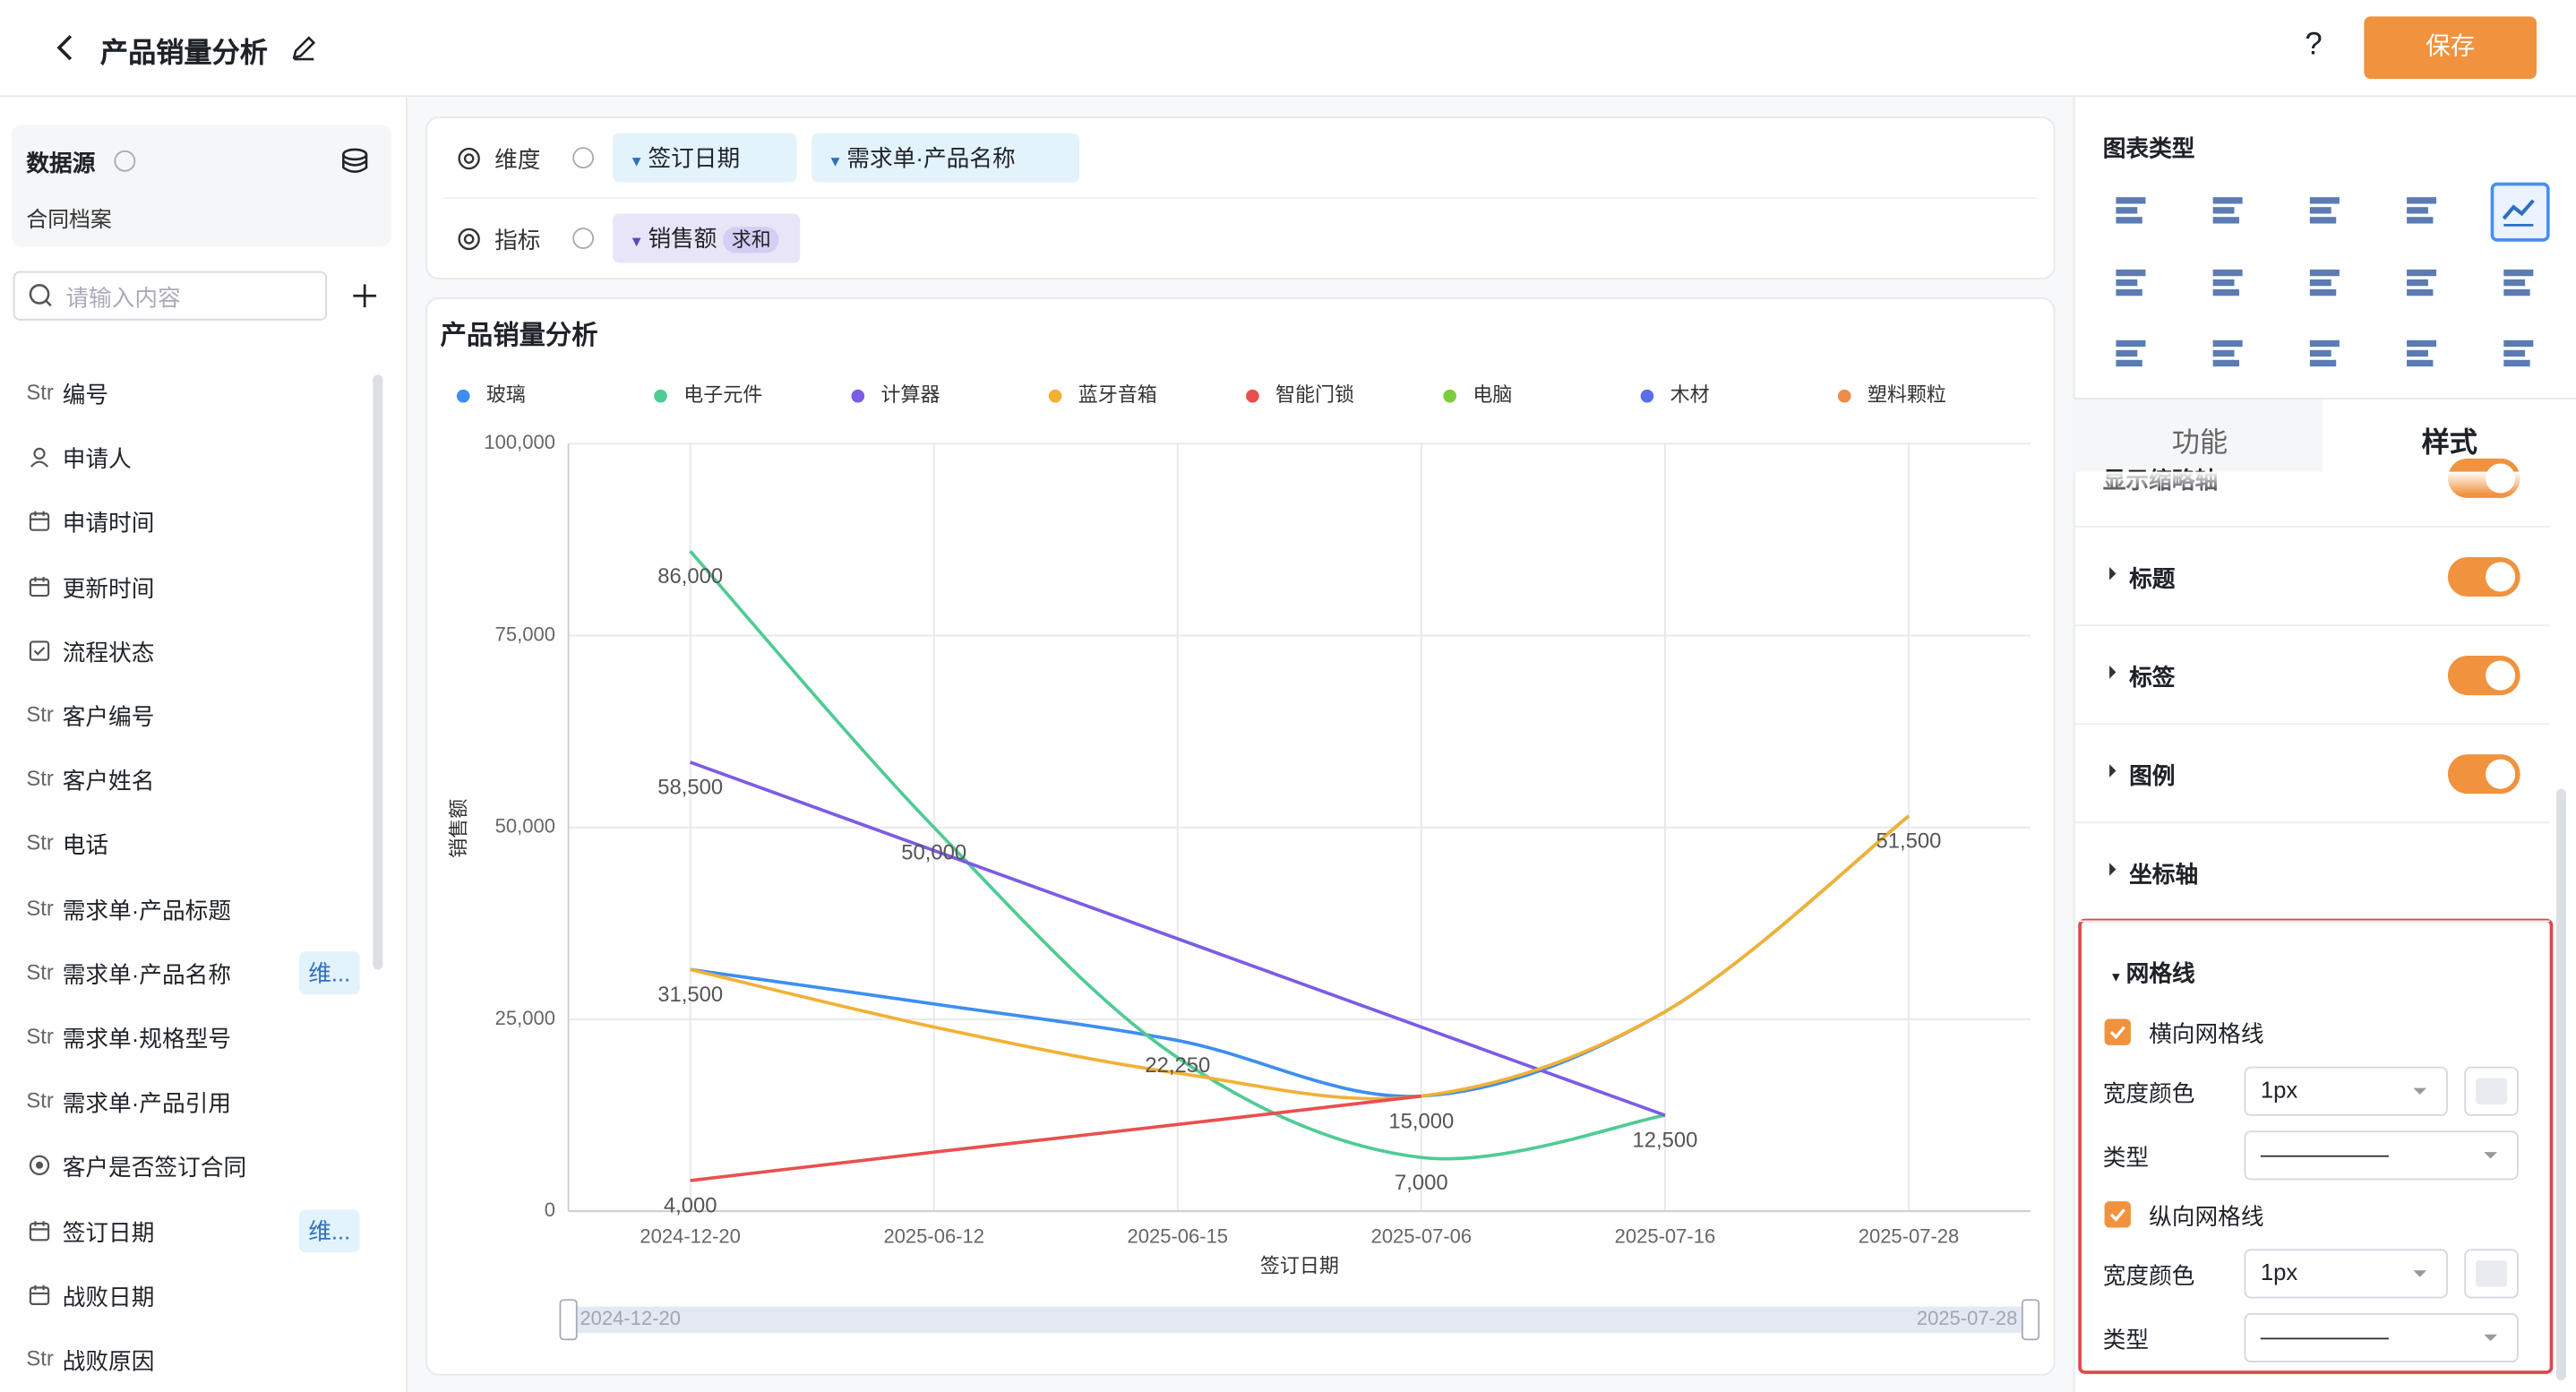 The height and width of the screenshot is (1392, 2576). What do you see at coordinates (123, 297) in the screenshot?
I see `search-placeholder: 请输入内容` at bounding box center [123, 297].